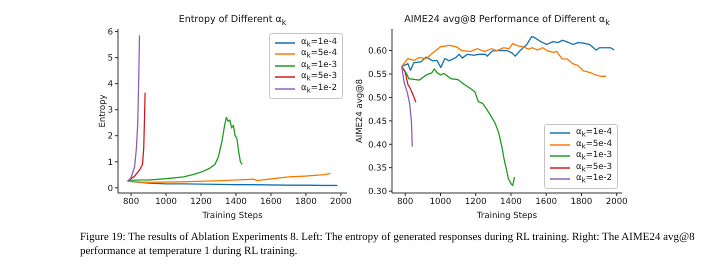  What do you see at coordinates (103, 111) in the screenshot?
I see `y-axis-title: Entropy` at bounding box center [103, 111].